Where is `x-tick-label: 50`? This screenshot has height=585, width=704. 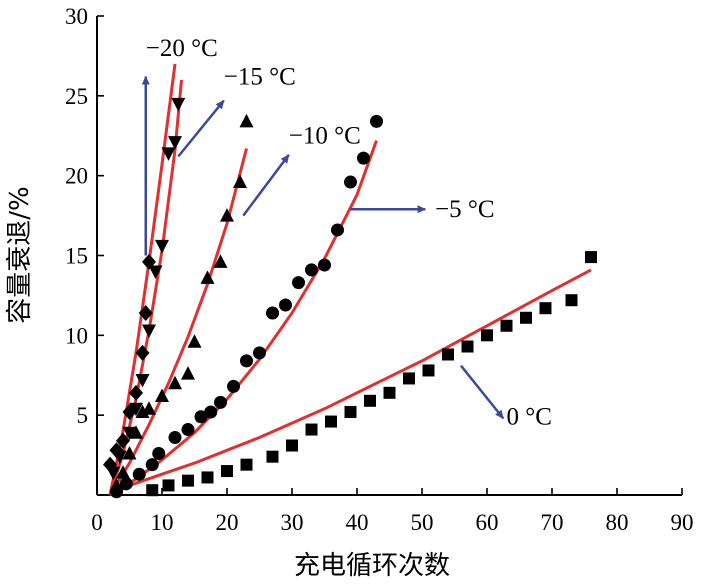
x-tick-label: 50 is located at coordinates (422, 522).